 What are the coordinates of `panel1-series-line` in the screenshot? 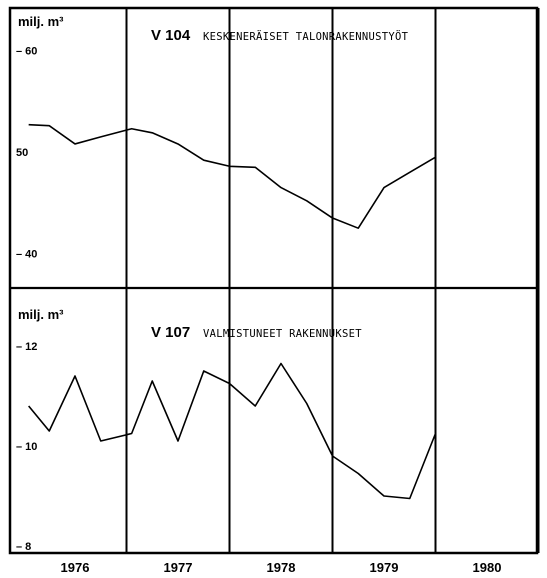 It's located at (232, 176).